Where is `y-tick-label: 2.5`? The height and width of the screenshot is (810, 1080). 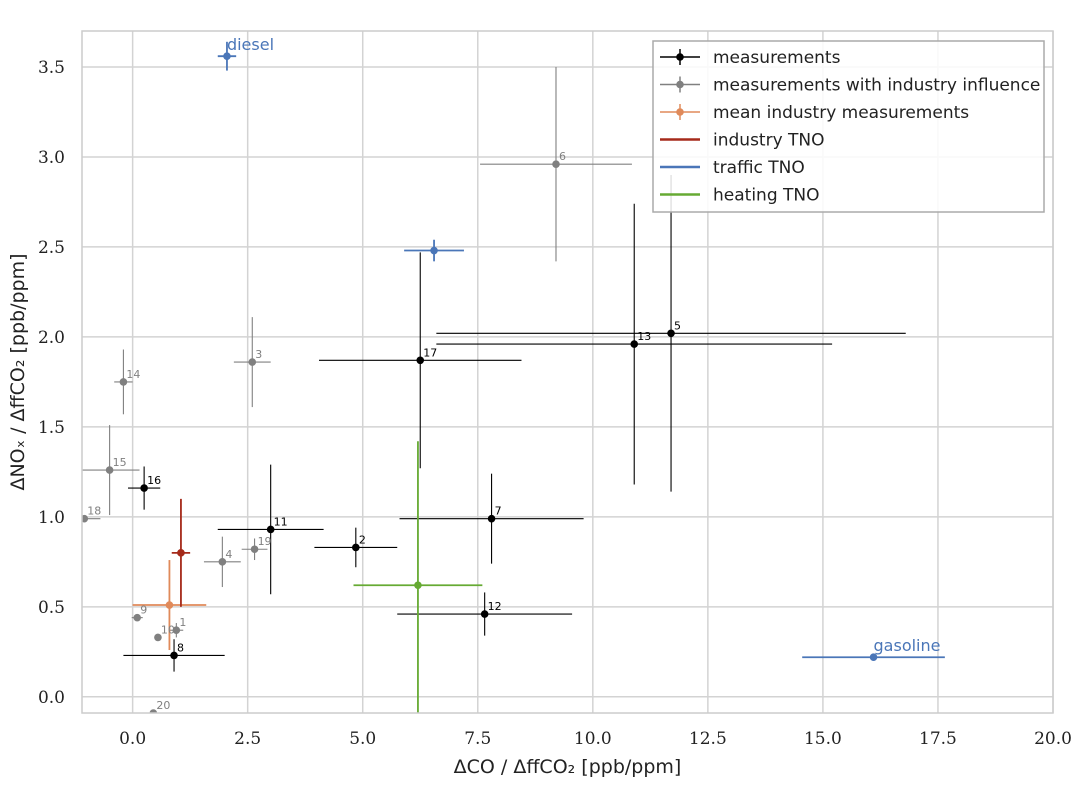
y-tick-label: 2.5 is located at coordinates (51, 248).